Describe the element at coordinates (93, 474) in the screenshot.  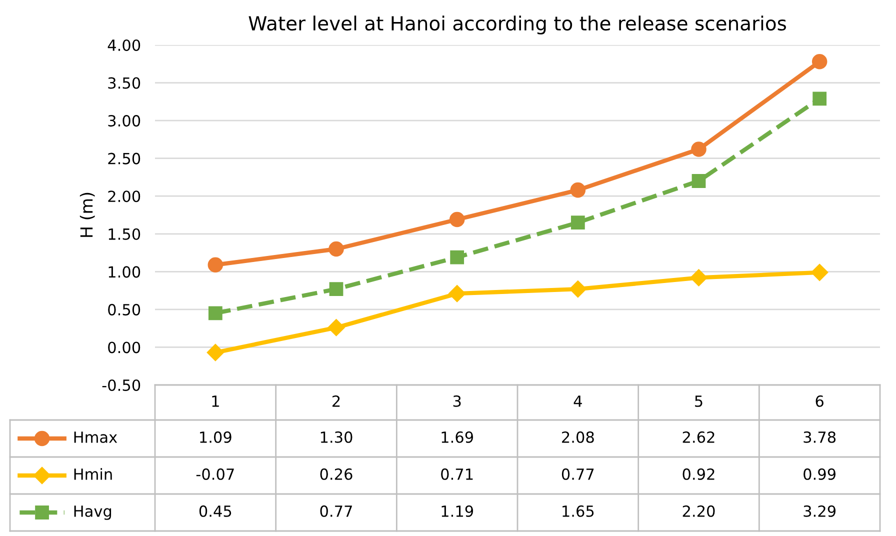
I see `legend-label: Hmin` at that location.